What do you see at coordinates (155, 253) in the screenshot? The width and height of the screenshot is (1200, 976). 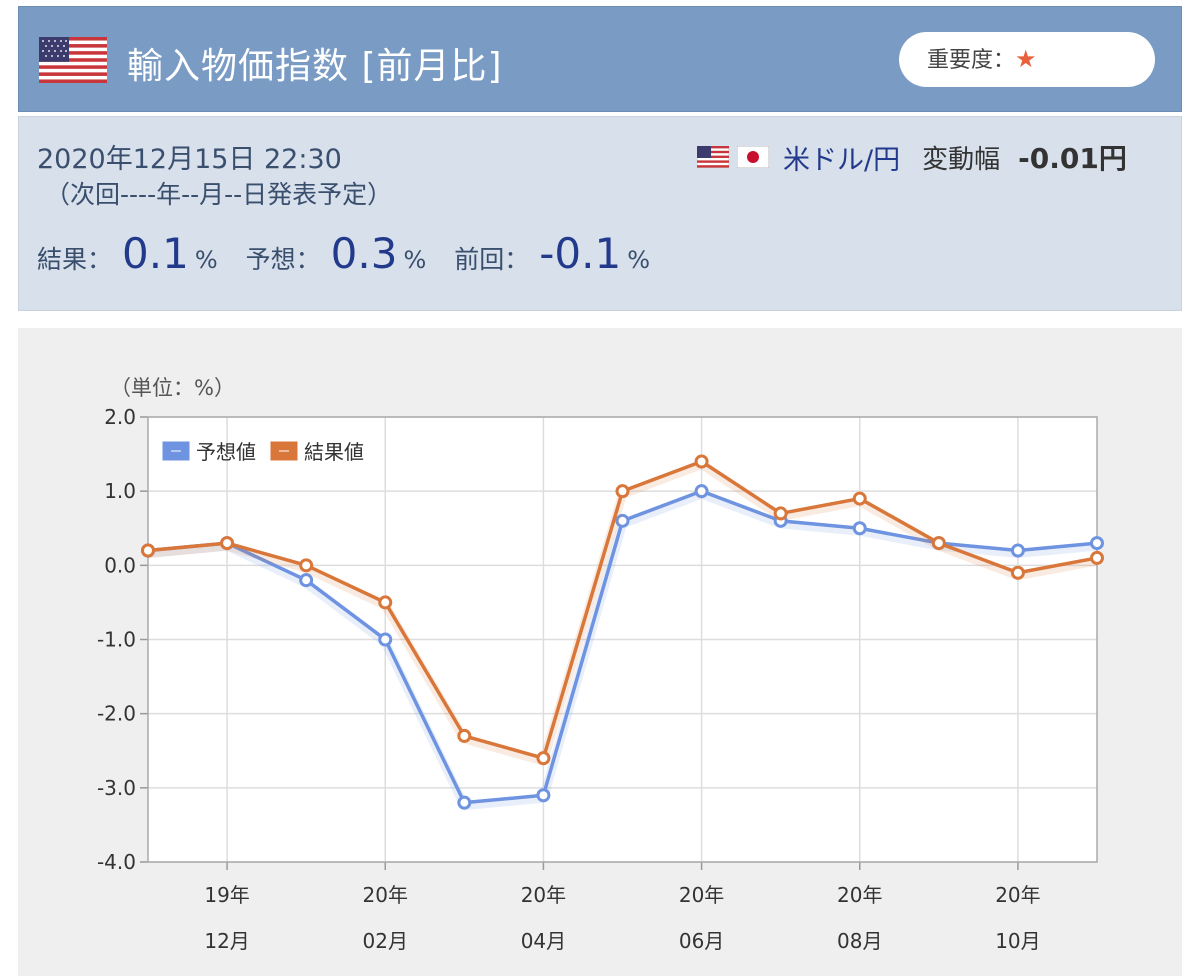 I see `result-value: 0.1` at bounding box center [155, 253].